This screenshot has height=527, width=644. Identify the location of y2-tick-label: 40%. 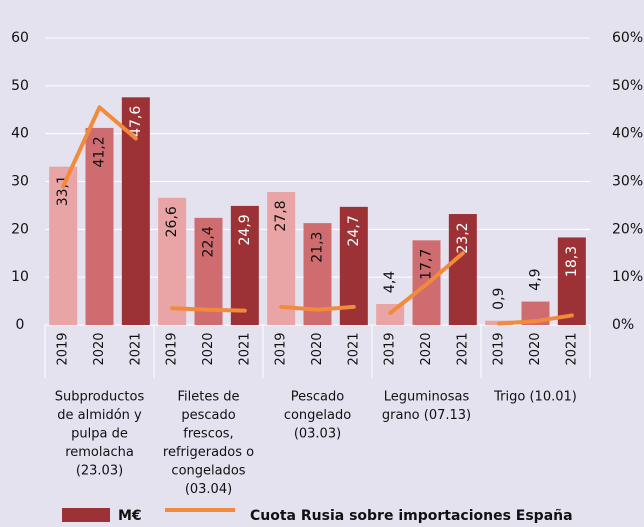
(627, 134).